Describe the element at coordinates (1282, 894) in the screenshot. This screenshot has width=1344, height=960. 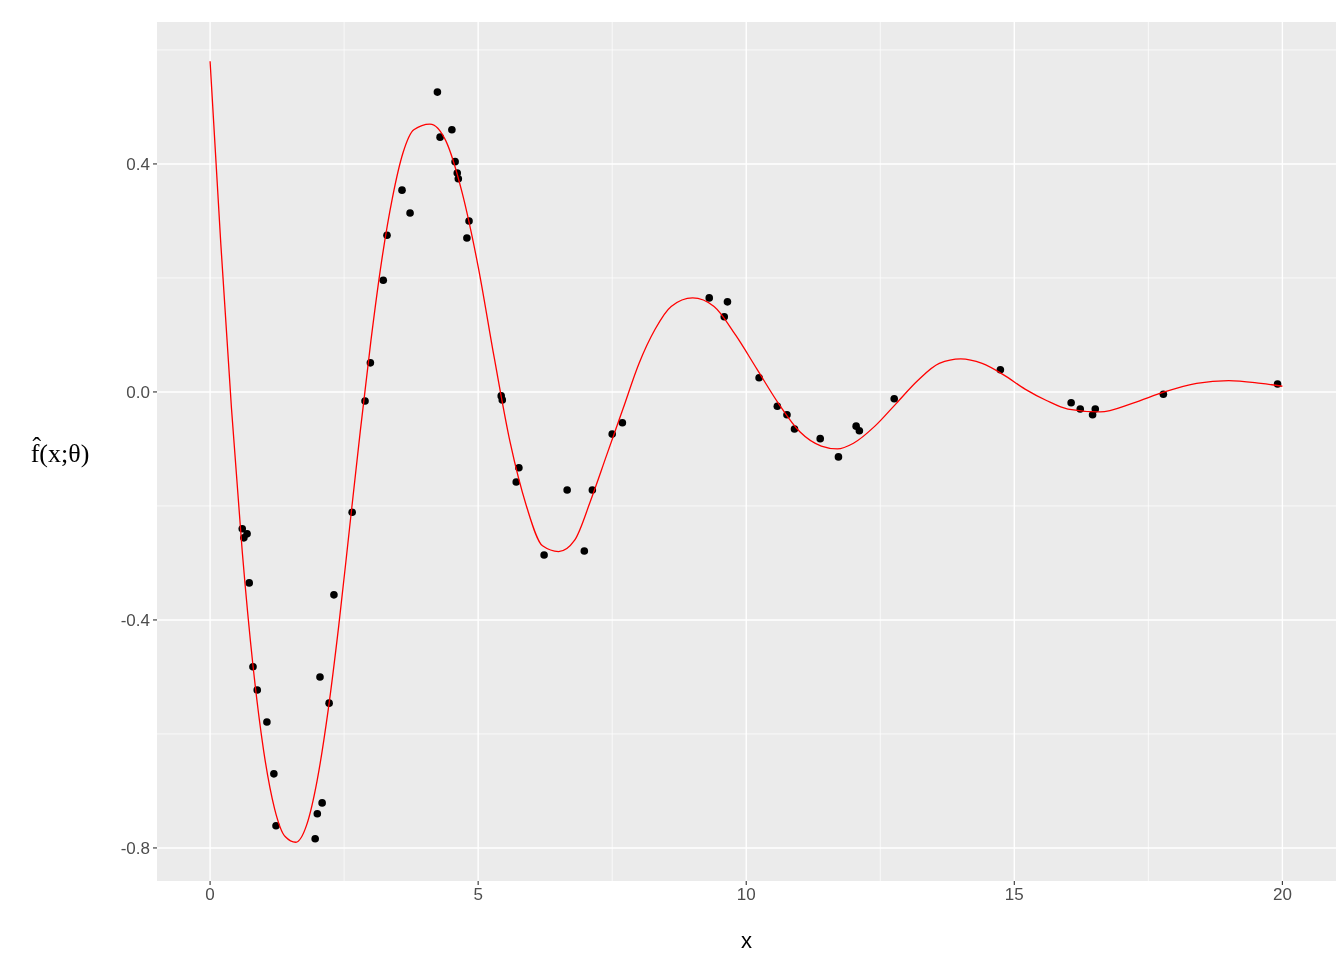
I see `x-tick-label: 20` at that location.